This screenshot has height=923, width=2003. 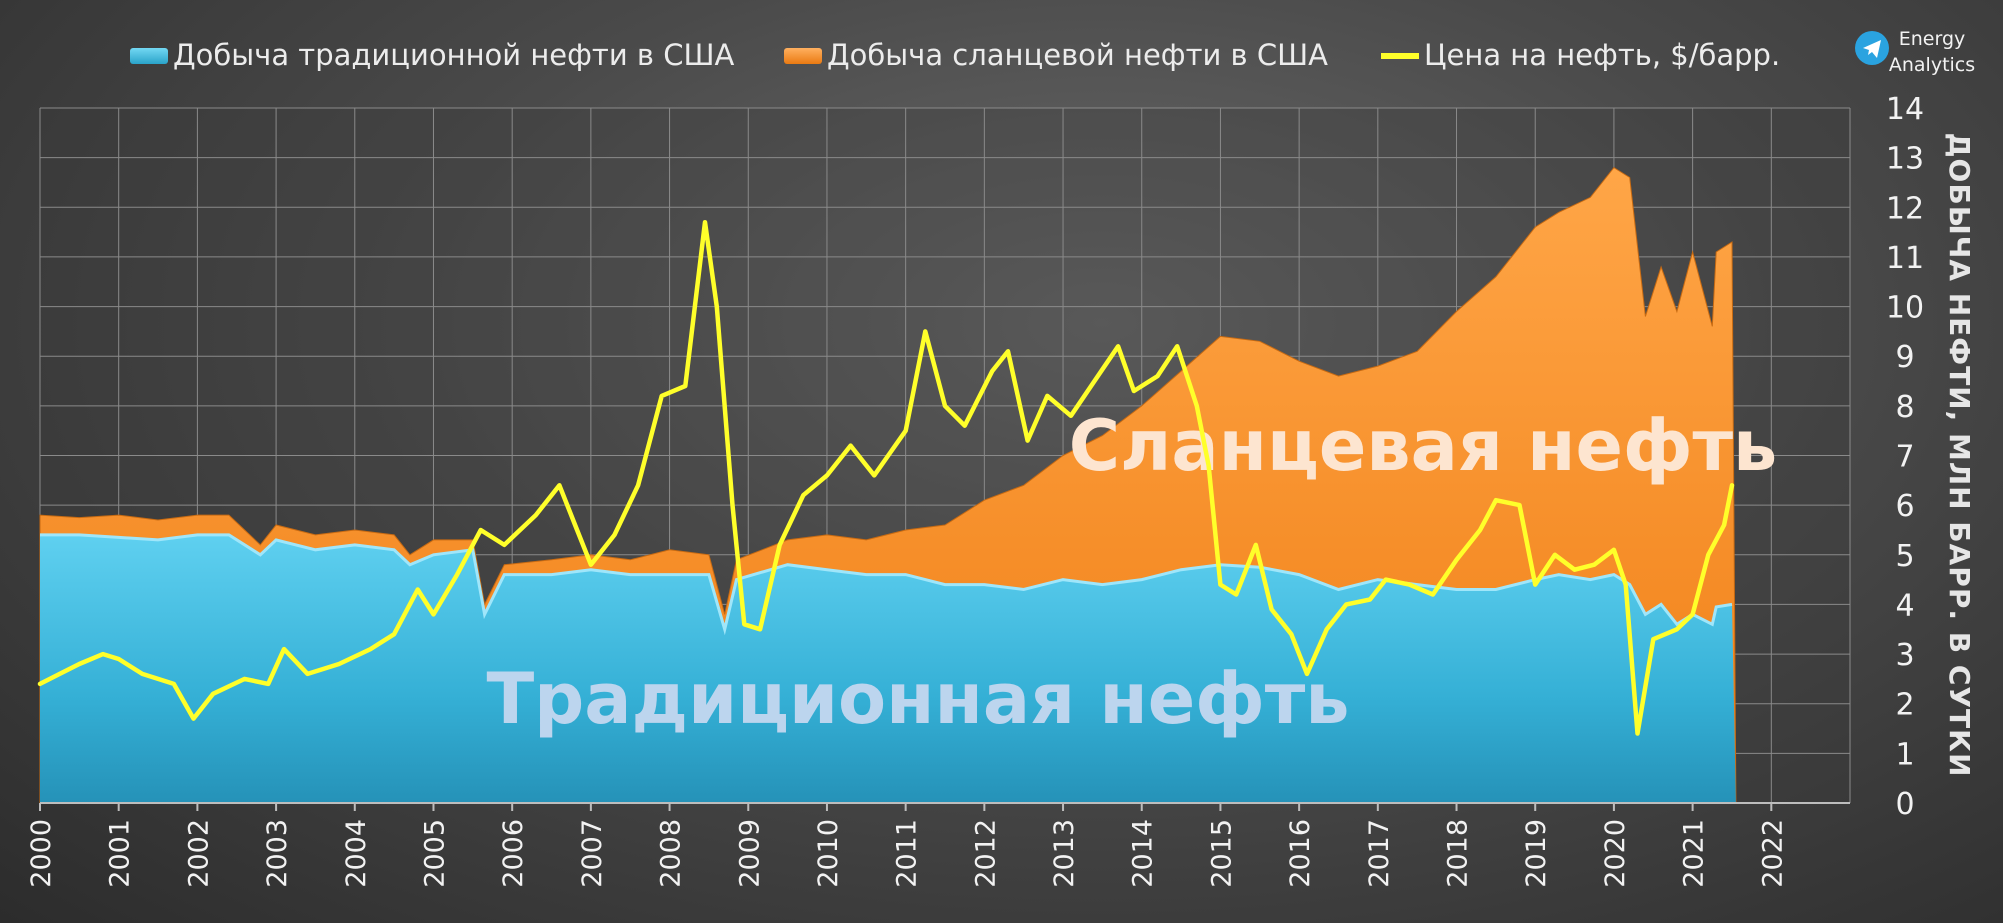 What do you see at coordinates (41, 853) in the screenshot?
I see `x-tick-label: 2000` at bounding box center [41, 853].